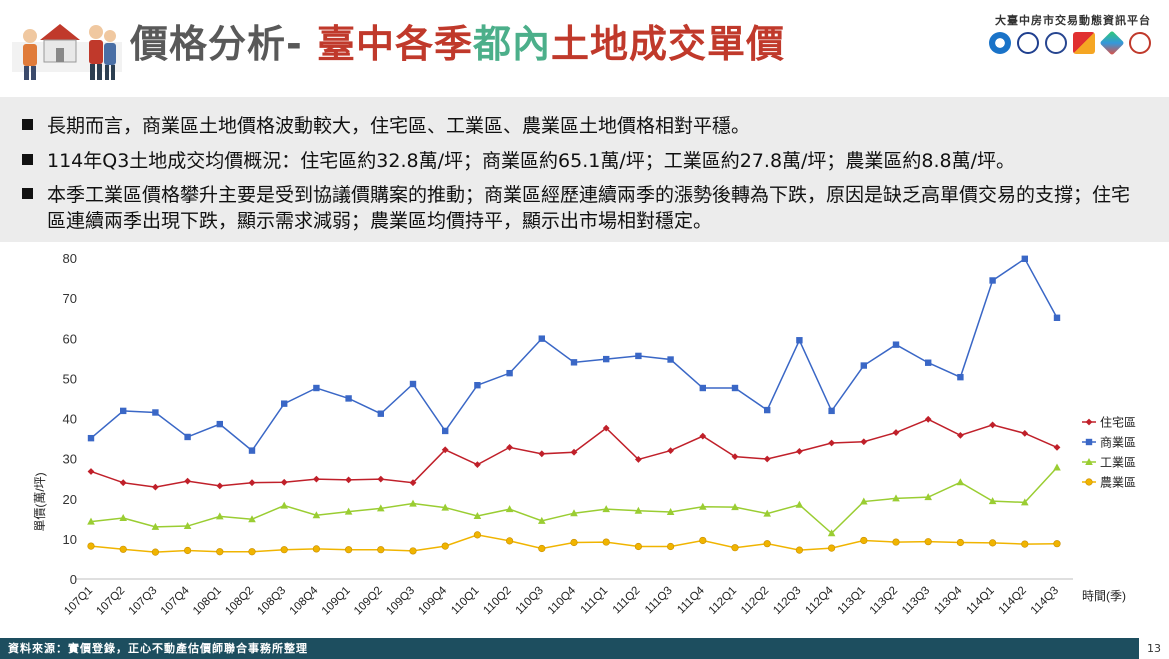  Describe the element at coordinates (755, 601) in the screenshot. I see `x-tick-label: 112Q2` at that location.